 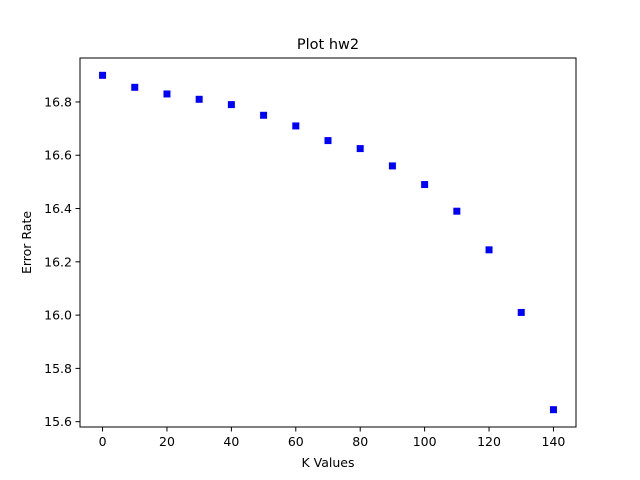 I want to click on x-tick-label: 20, so click(x=167, y=441).